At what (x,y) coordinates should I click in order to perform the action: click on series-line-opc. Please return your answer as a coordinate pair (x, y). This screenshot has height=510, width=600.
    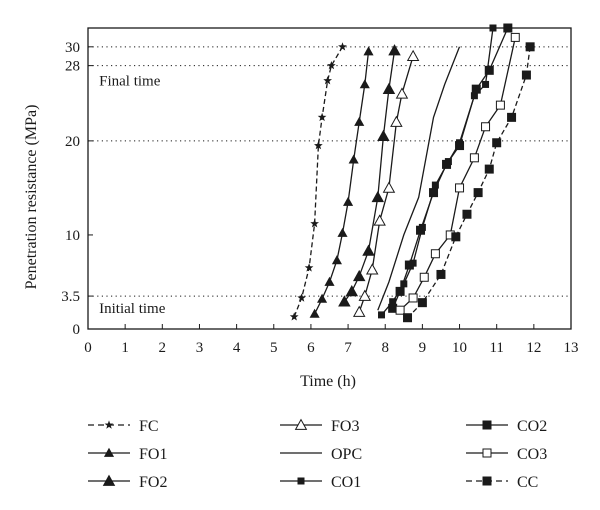
    Looking at the image, I should click on (419, 178).